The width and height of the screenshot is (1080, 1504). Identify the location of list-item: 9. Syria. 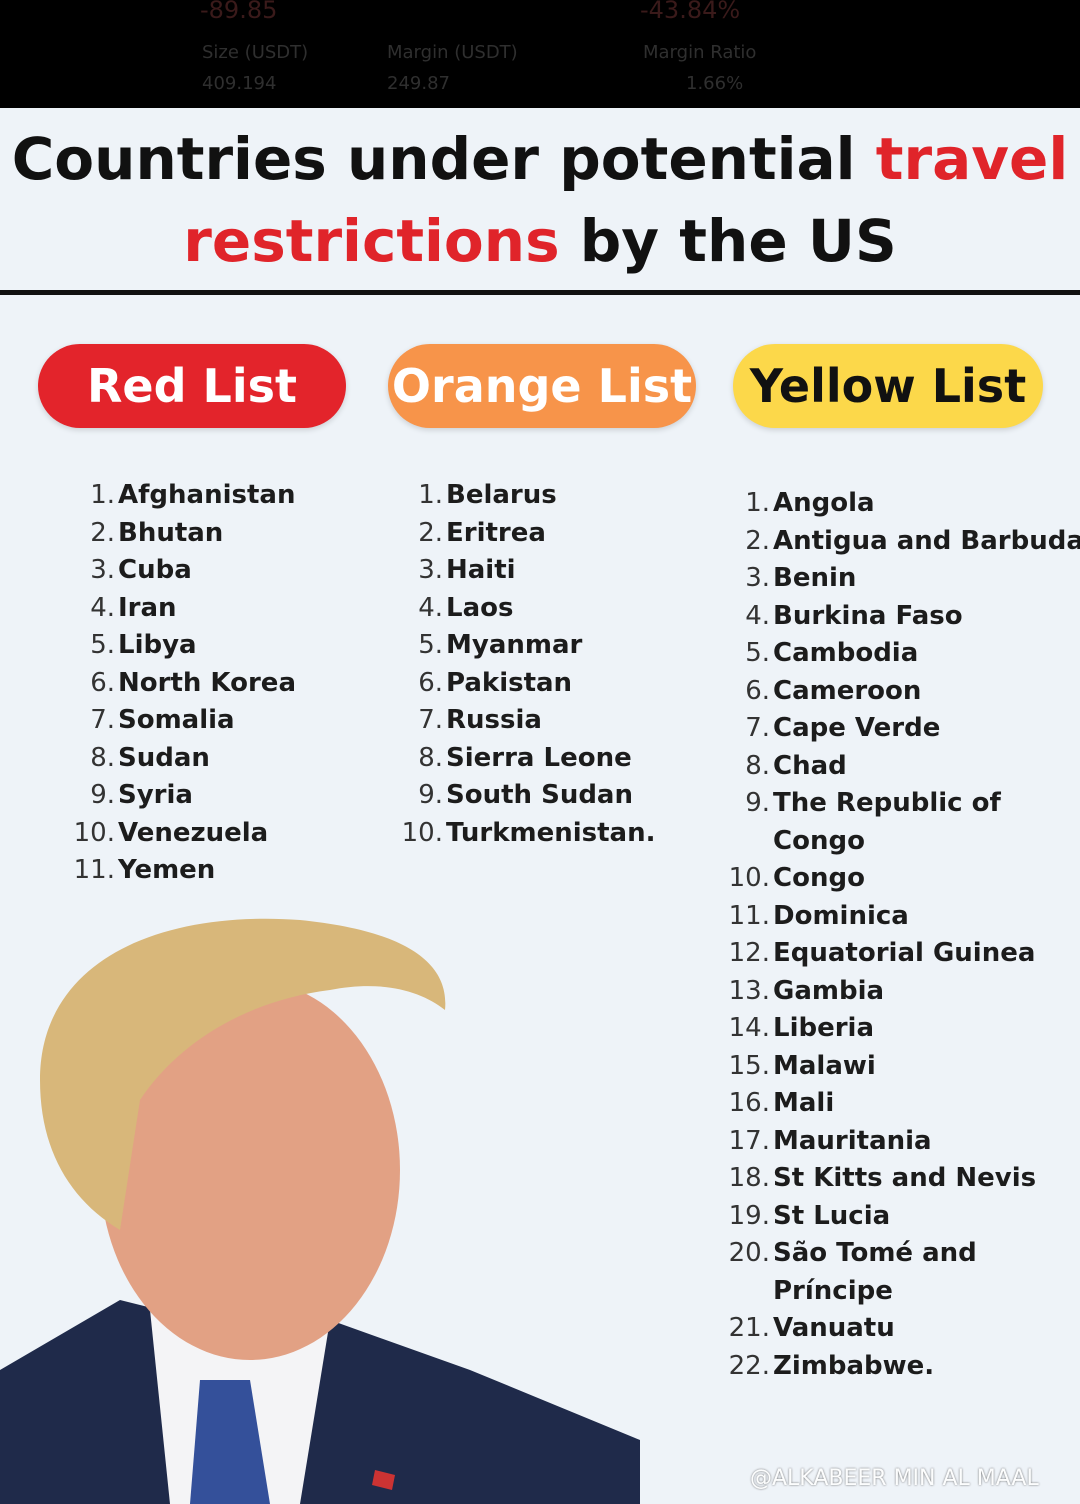
(183, 796).